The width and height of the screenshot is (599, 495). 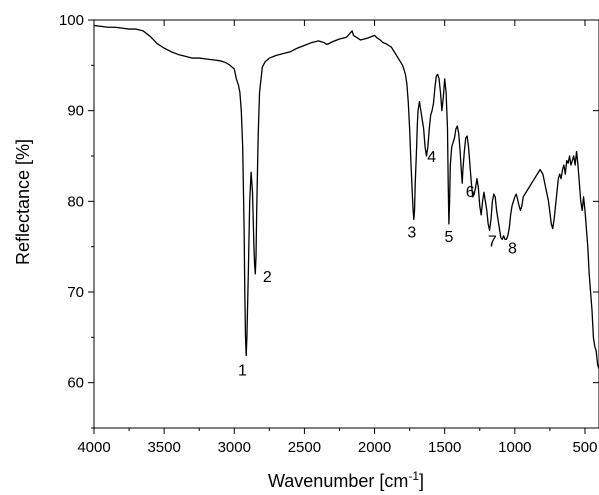 I want to click on x-tick-label: 1500, so click(x=444, y=447).